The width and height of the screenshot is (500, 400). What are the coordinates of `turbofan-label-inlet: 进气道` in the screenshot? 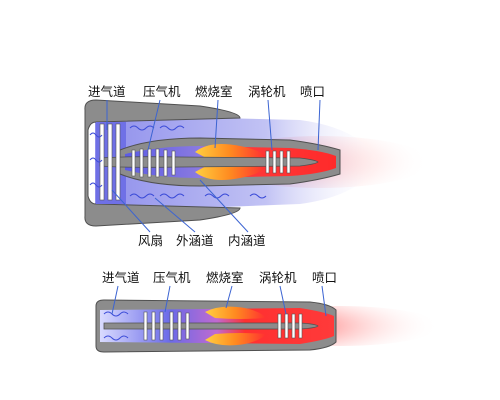 It's located at (107, 91).